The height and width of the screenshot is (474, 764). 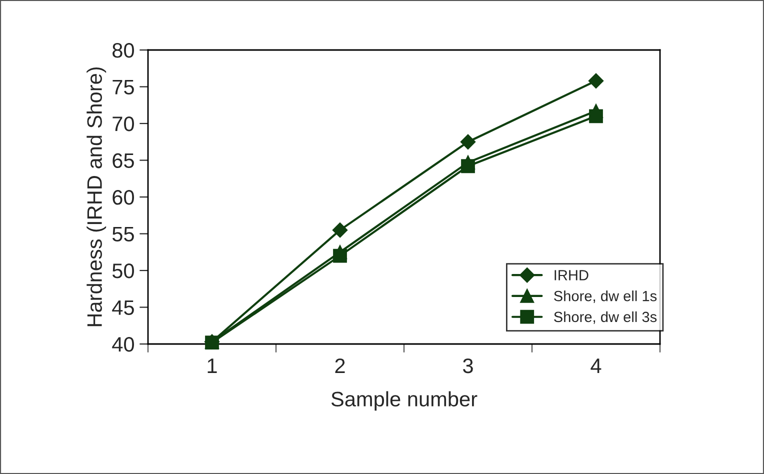 I want to click on y-tick-label: 60, so click(x=123, y=197).